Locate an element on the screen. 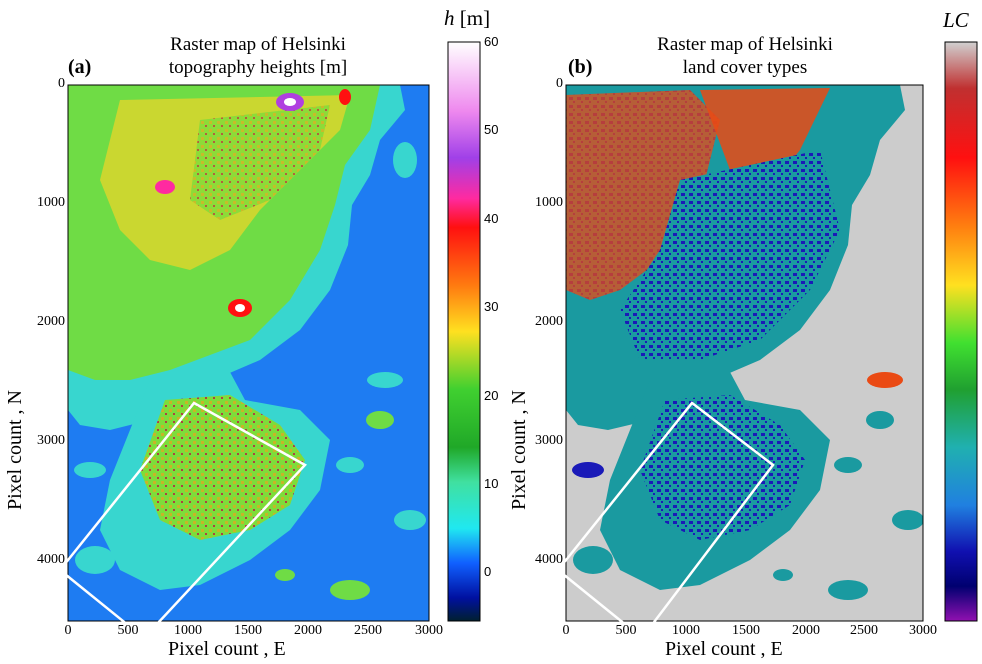 Image resolution: width=982 pixels, height=664 pixels. panel-b-x-tick-2000: 2000 is located at coordinates (806, 630).